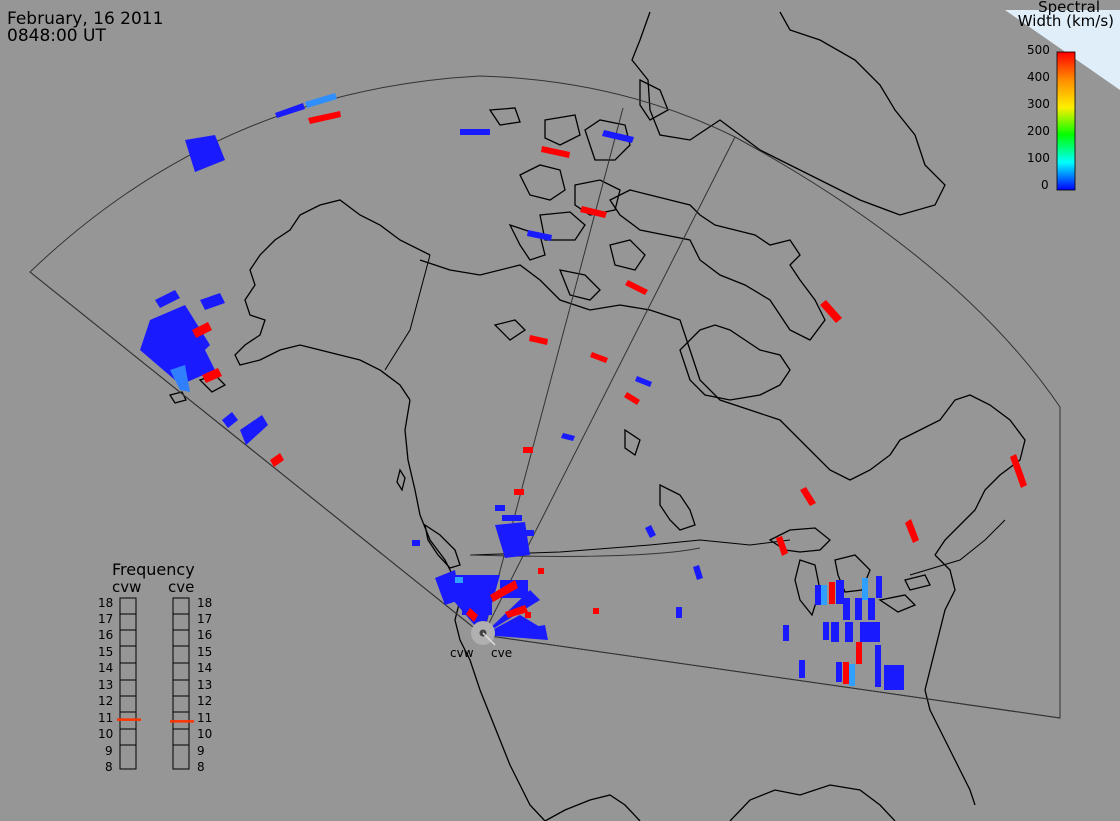  I want to click on freq-tick-left: 16, so click(106, 635).